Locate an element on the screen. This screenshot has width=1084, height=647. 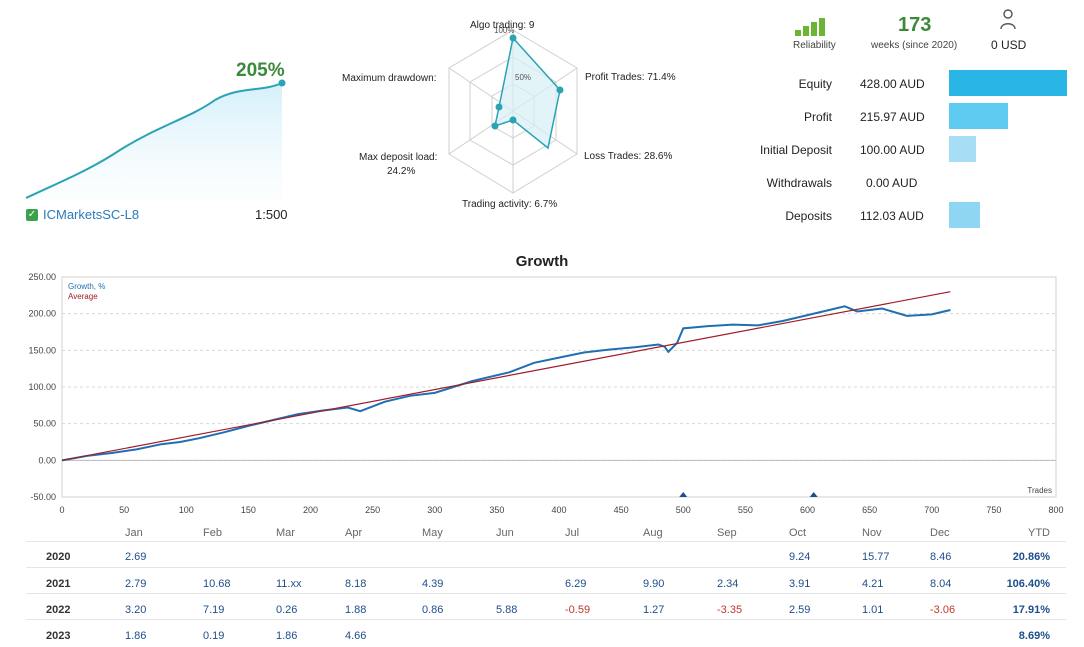
radar-ring-label-100: 100% is located at coordinates (504, 30).